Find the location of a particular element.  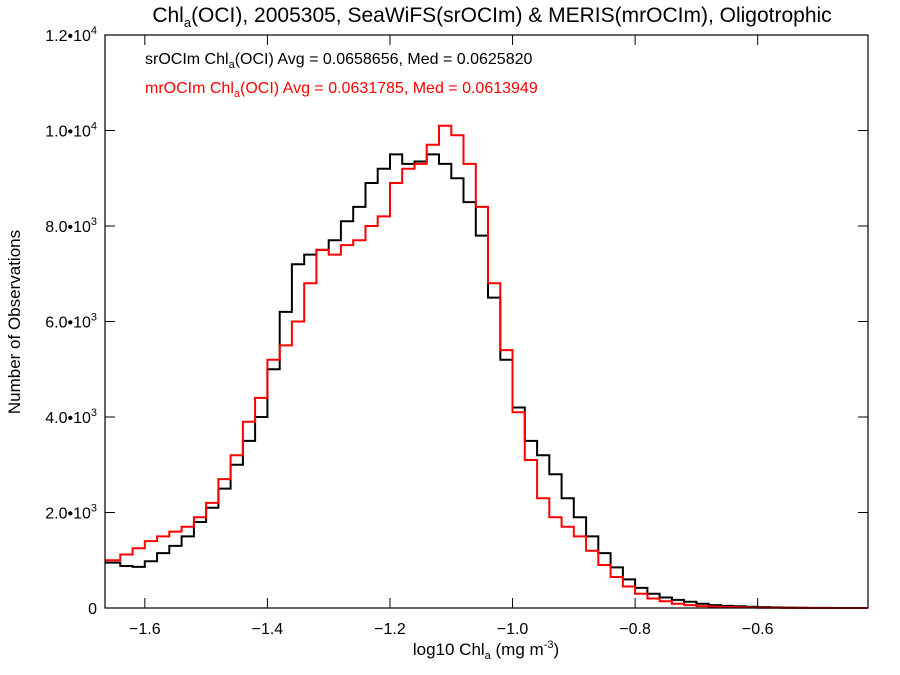

y-tick-label: 4.0•103 is located at coordinates (71, 417).